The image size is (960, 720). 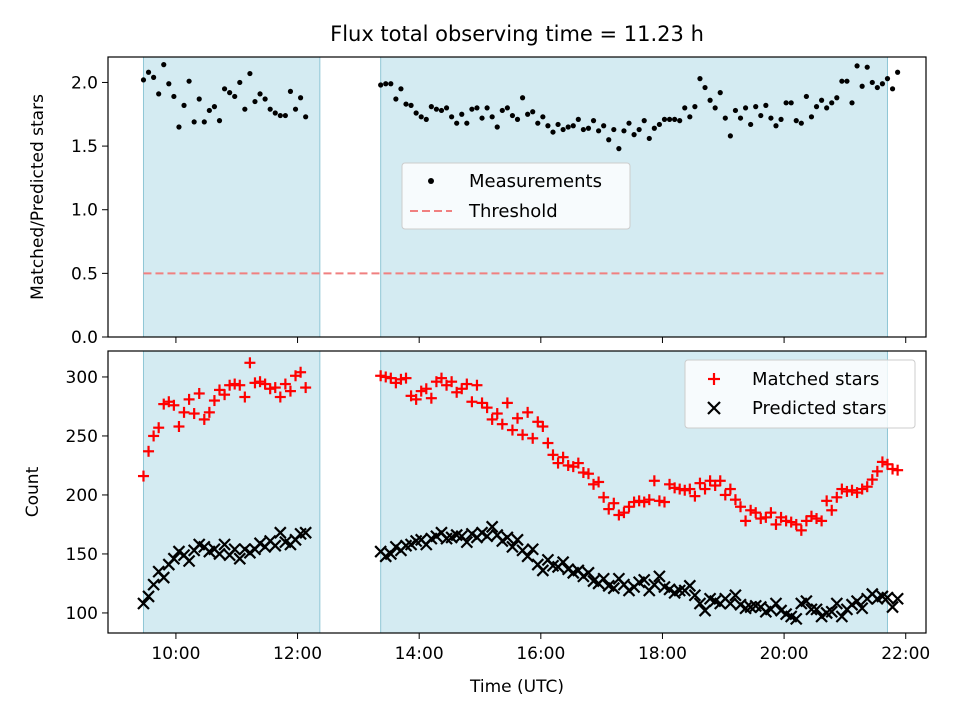 I want to click on legend-predicted: Predicted stars, so click(x=819, y=408).